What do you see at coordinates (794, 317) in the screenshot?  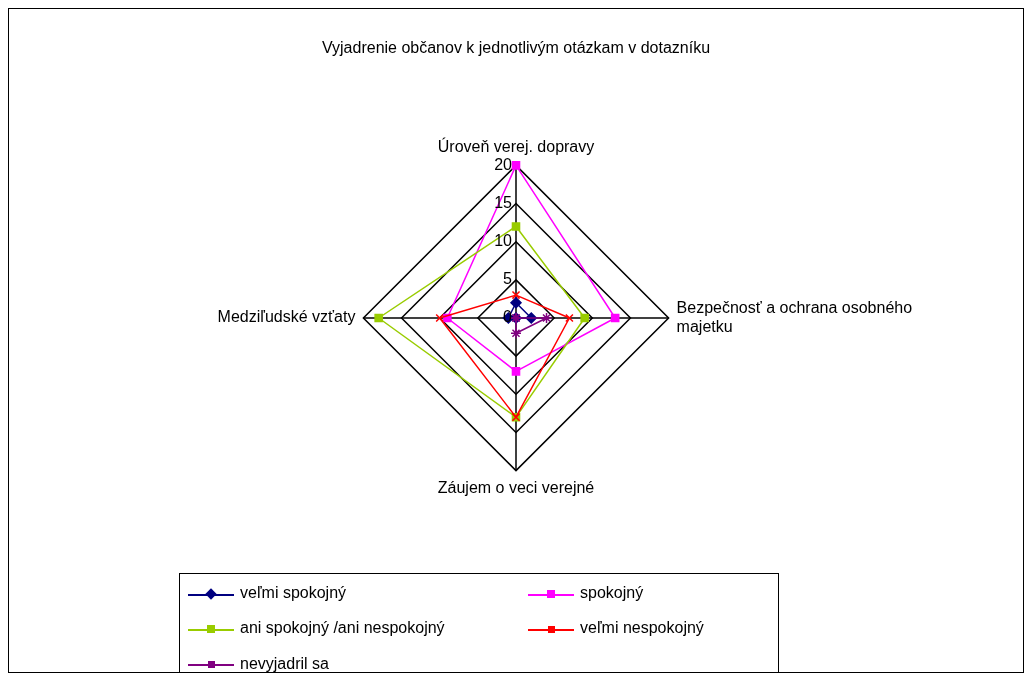 I see `spoke-label: Bezpečnosť a ochrana osobného majetku` at bounding box center [794, 317].